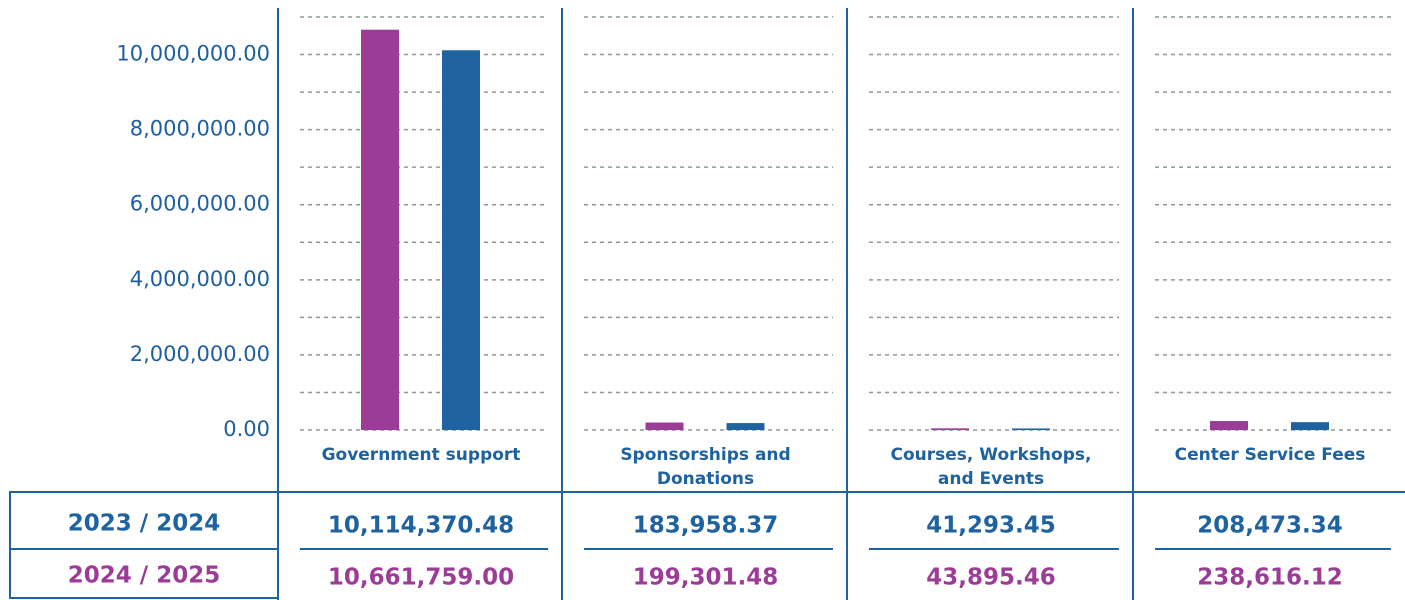 The height and width of the screenshot is (600, 1405). What do you see at coordinates (200, 354) in the screenshot?
I see `y-tick-label: 2,000,000.00` at bounding box center [200, 354].